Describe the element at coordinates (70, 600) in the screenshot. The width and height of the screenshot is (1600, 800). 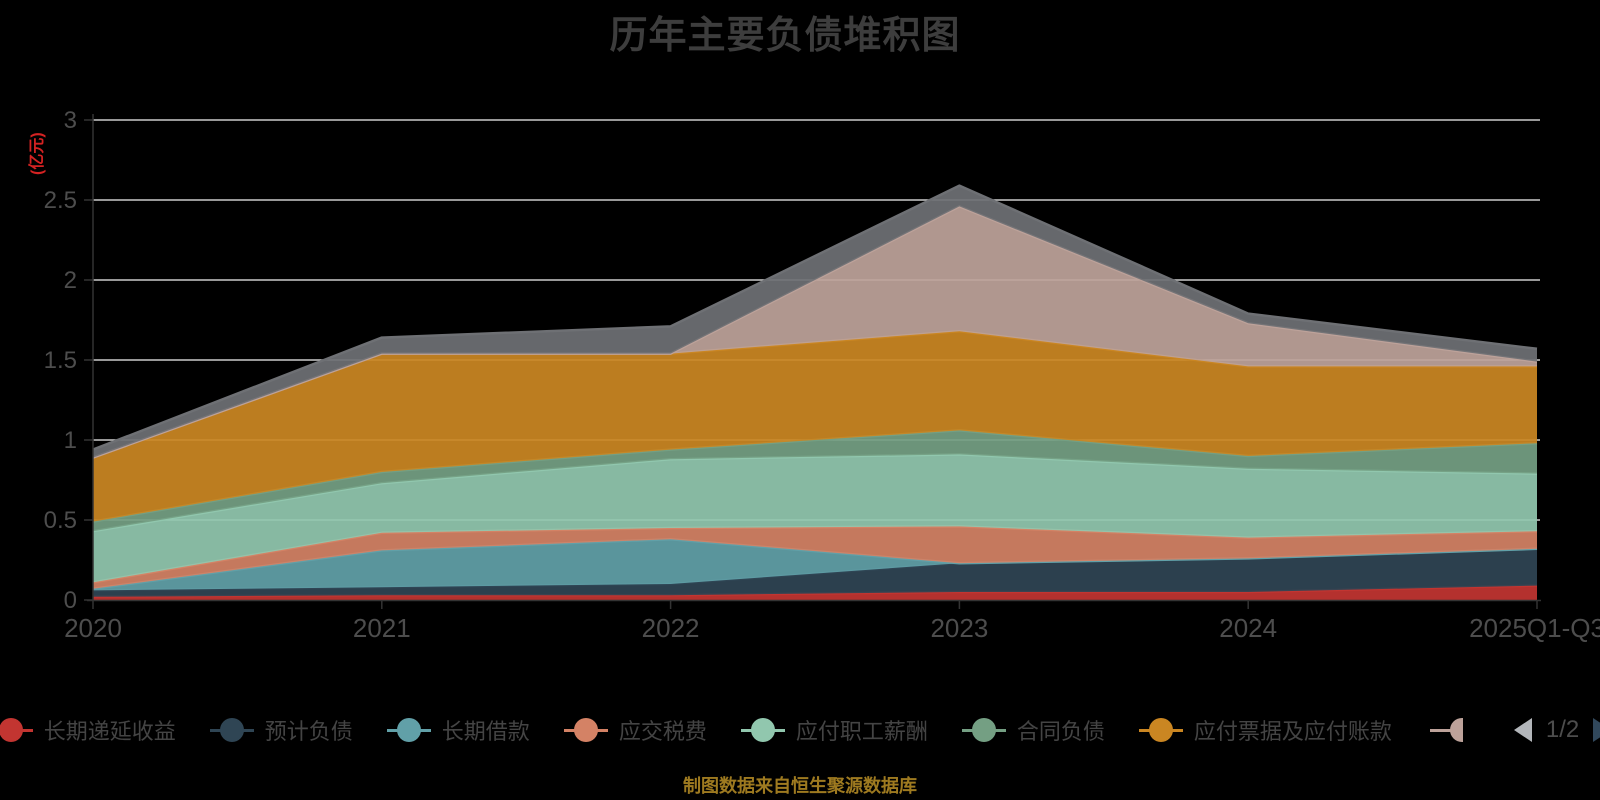
I see `y-tick-label-0: 0` at that location.